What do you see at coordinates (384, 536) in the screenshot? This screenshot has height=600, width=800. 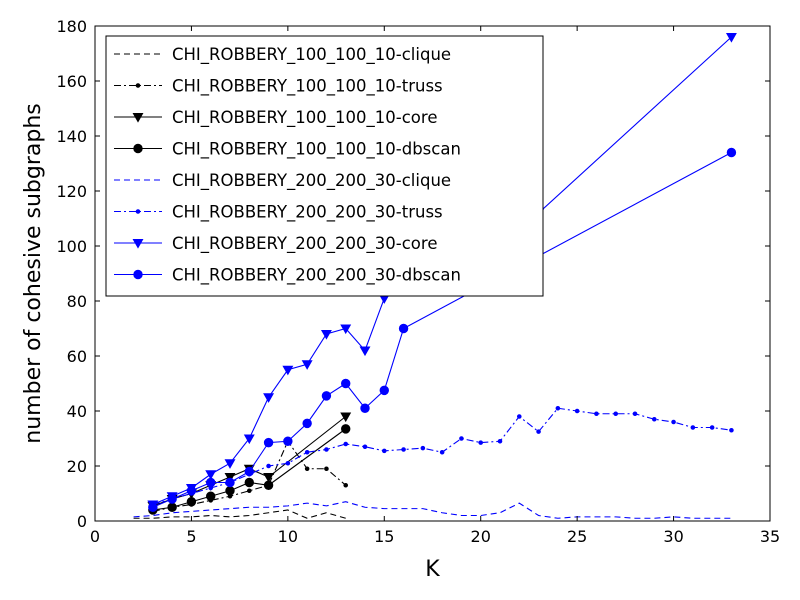 I see `x-tick-label: 15` at bounding box center [384, 536].